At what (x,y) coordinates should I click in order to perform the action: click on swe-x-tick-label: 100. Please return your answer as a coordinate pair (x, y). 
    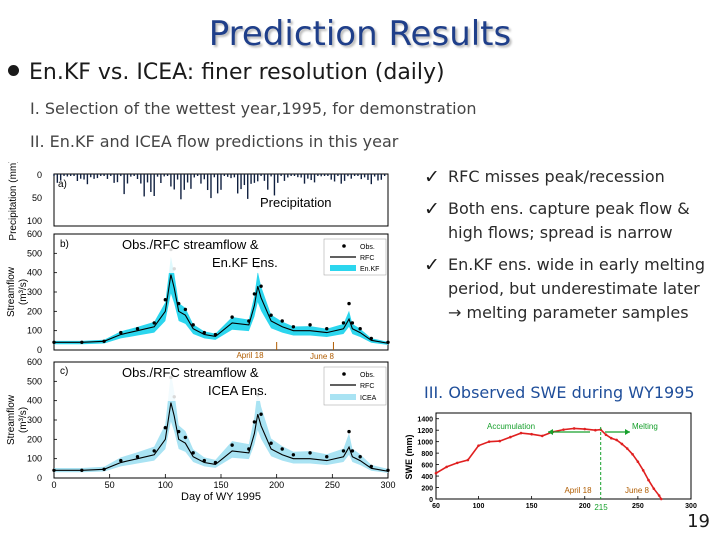
    Looking at the image, I should click on (479, 506).